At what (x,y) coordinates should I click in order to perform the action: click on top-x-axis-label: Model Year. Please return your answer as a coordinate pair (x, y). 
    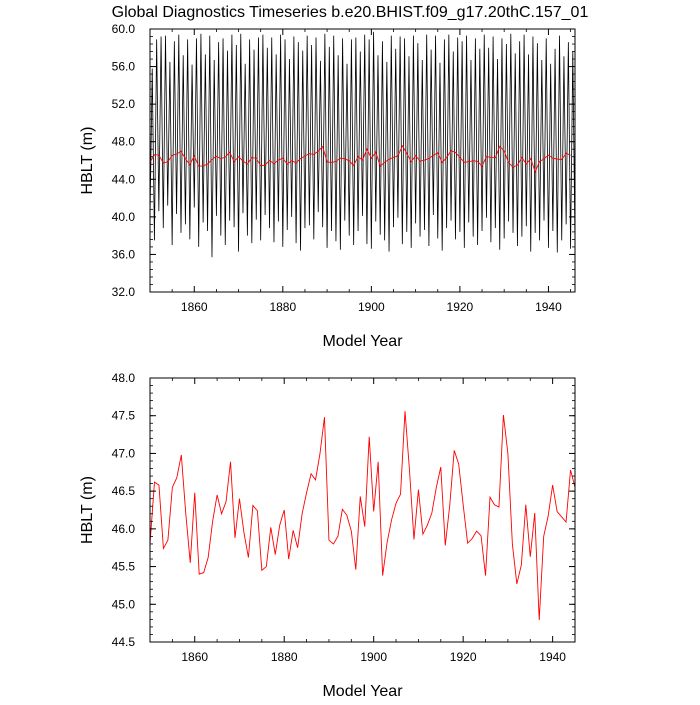
    Looking at the image, I should click on (362, 341).